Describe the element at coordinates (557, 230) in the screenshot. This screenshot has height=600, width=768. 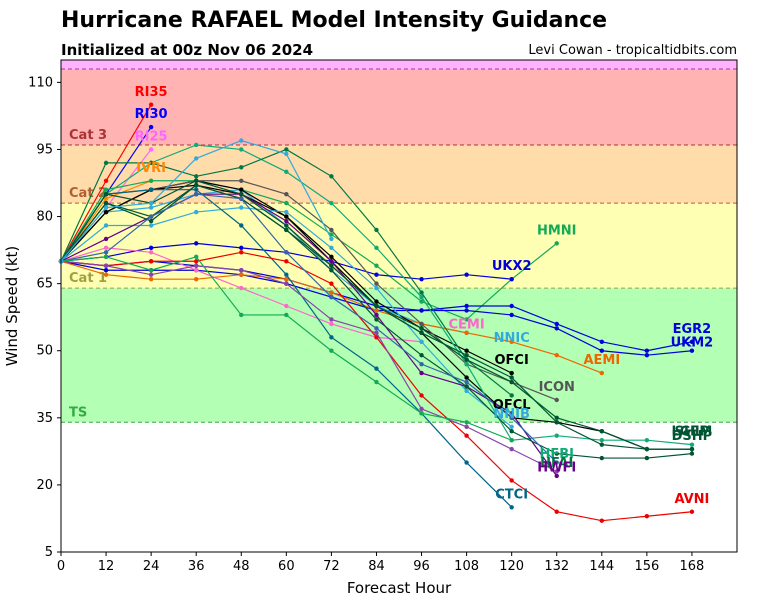
I see `series-label: HMNI` at that location.